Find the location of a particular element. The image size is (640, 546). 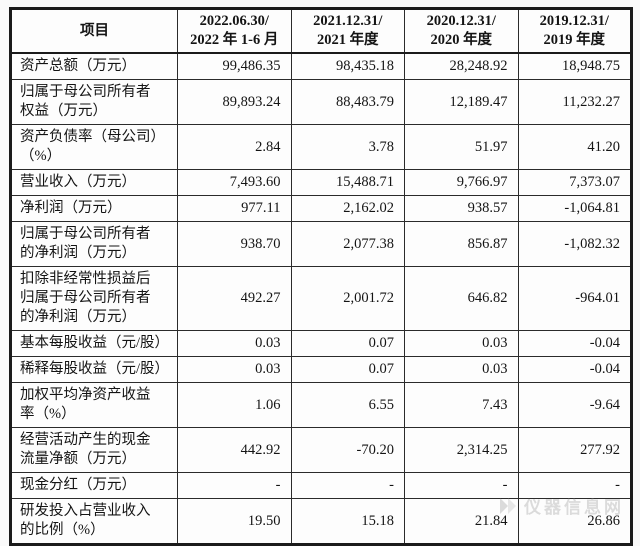

value-cell: 51.97 is located at coordinates (461, 147).